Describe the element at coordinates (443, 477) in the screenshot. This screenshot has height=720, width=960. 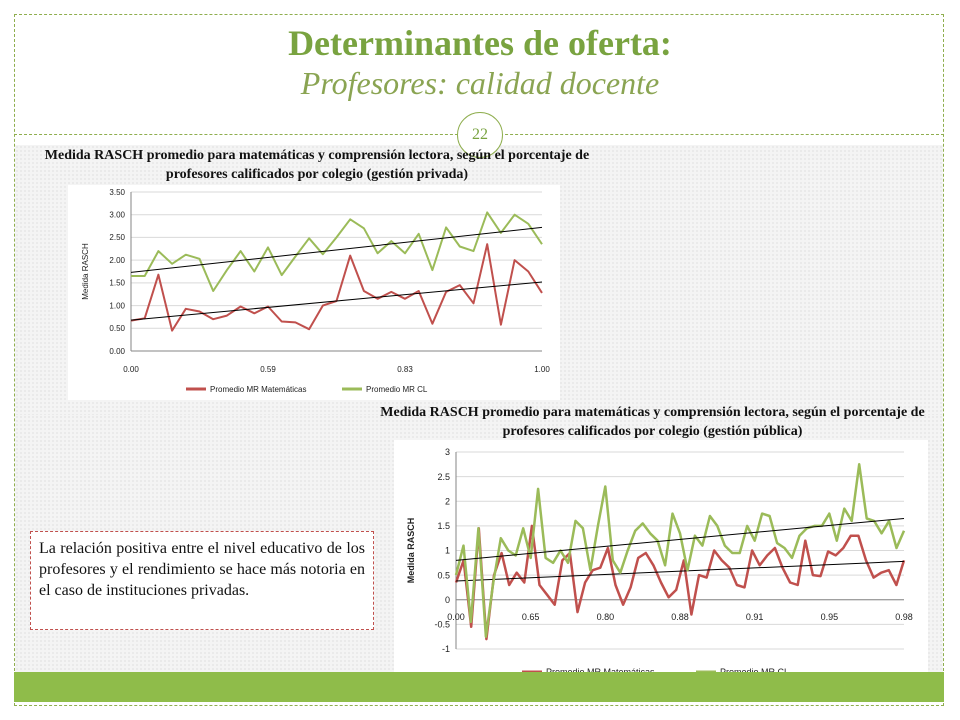
I see `y-tick-label: 2.5` at that location.